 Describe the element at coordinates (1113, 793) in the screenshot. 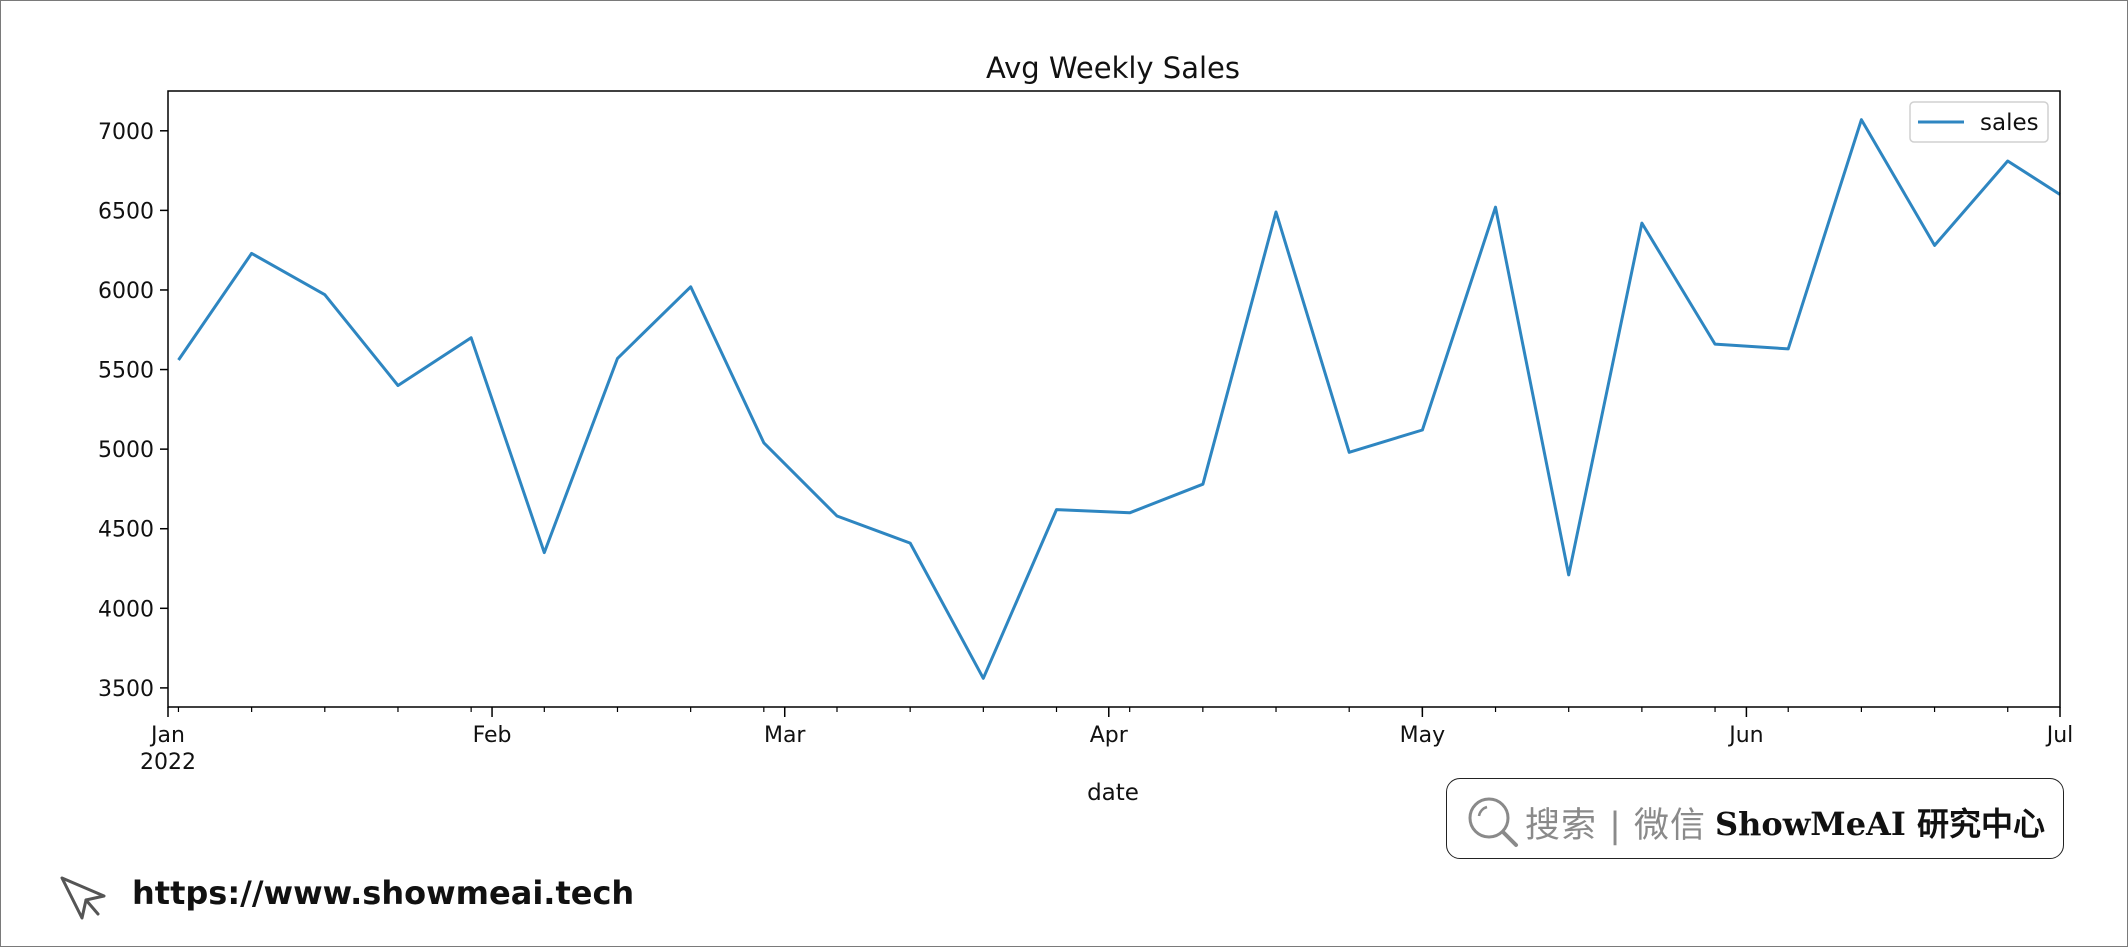

I see `x-axis-label: date` at that location.